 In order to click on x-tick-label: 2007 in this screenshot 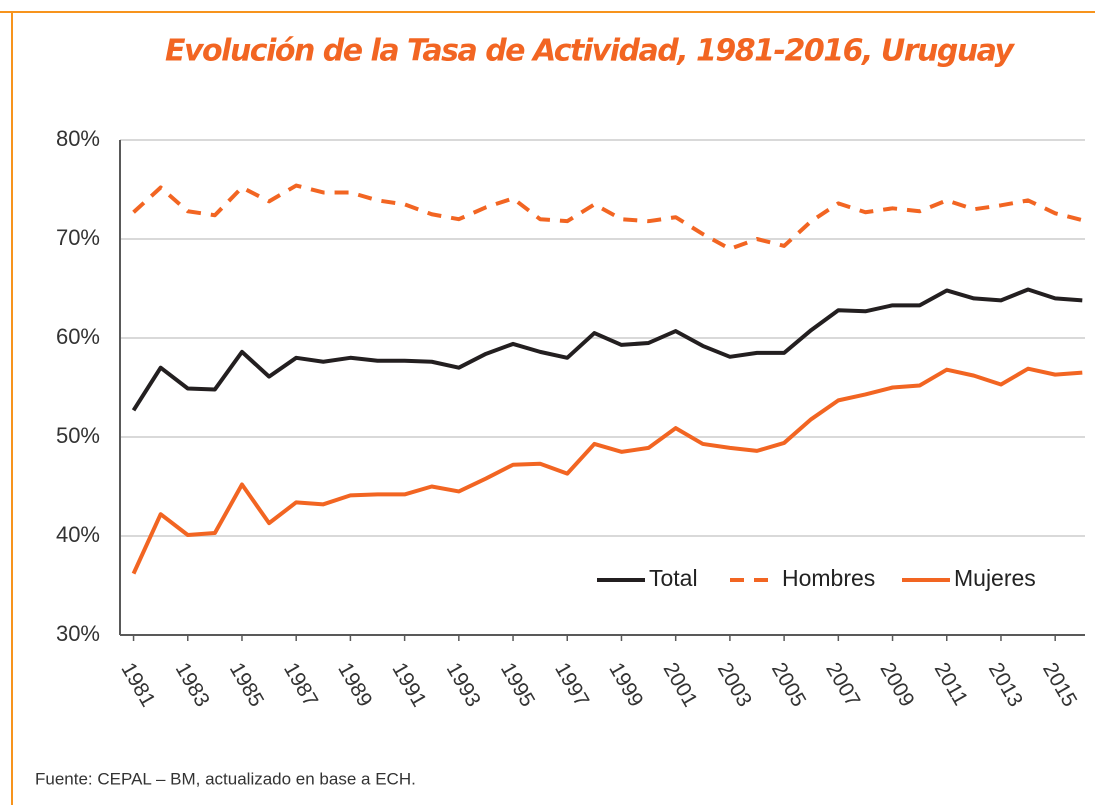, I will do `click(842, 685)`.